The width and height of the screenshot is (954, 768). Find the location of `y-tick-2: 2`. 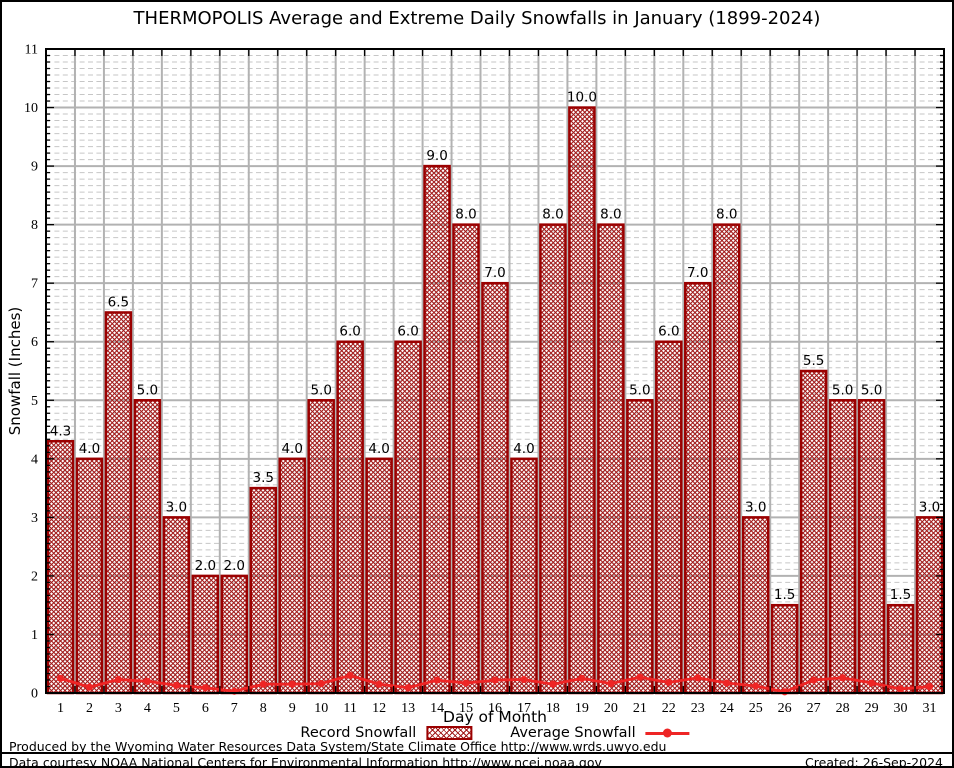

y-tick-2: 2 is located at coordinates (34, 576).